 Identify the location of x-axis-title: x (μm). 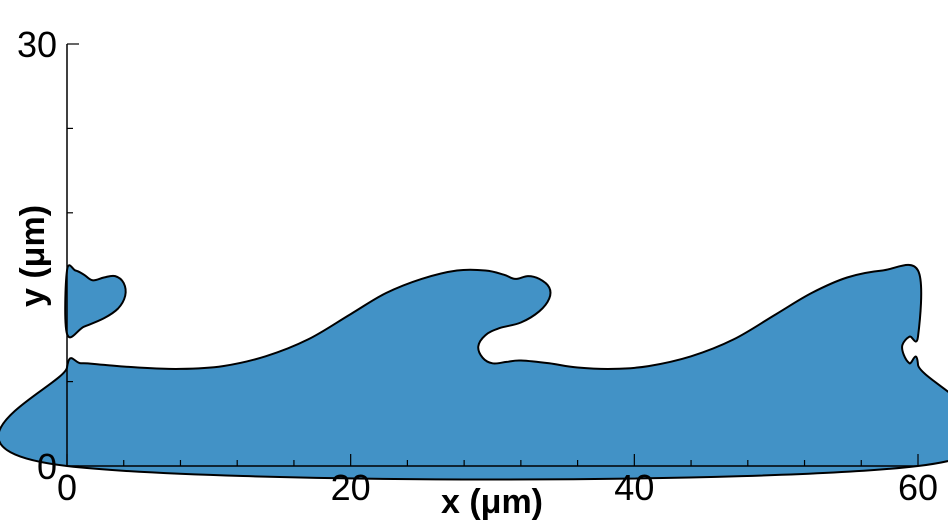
(492, 502).